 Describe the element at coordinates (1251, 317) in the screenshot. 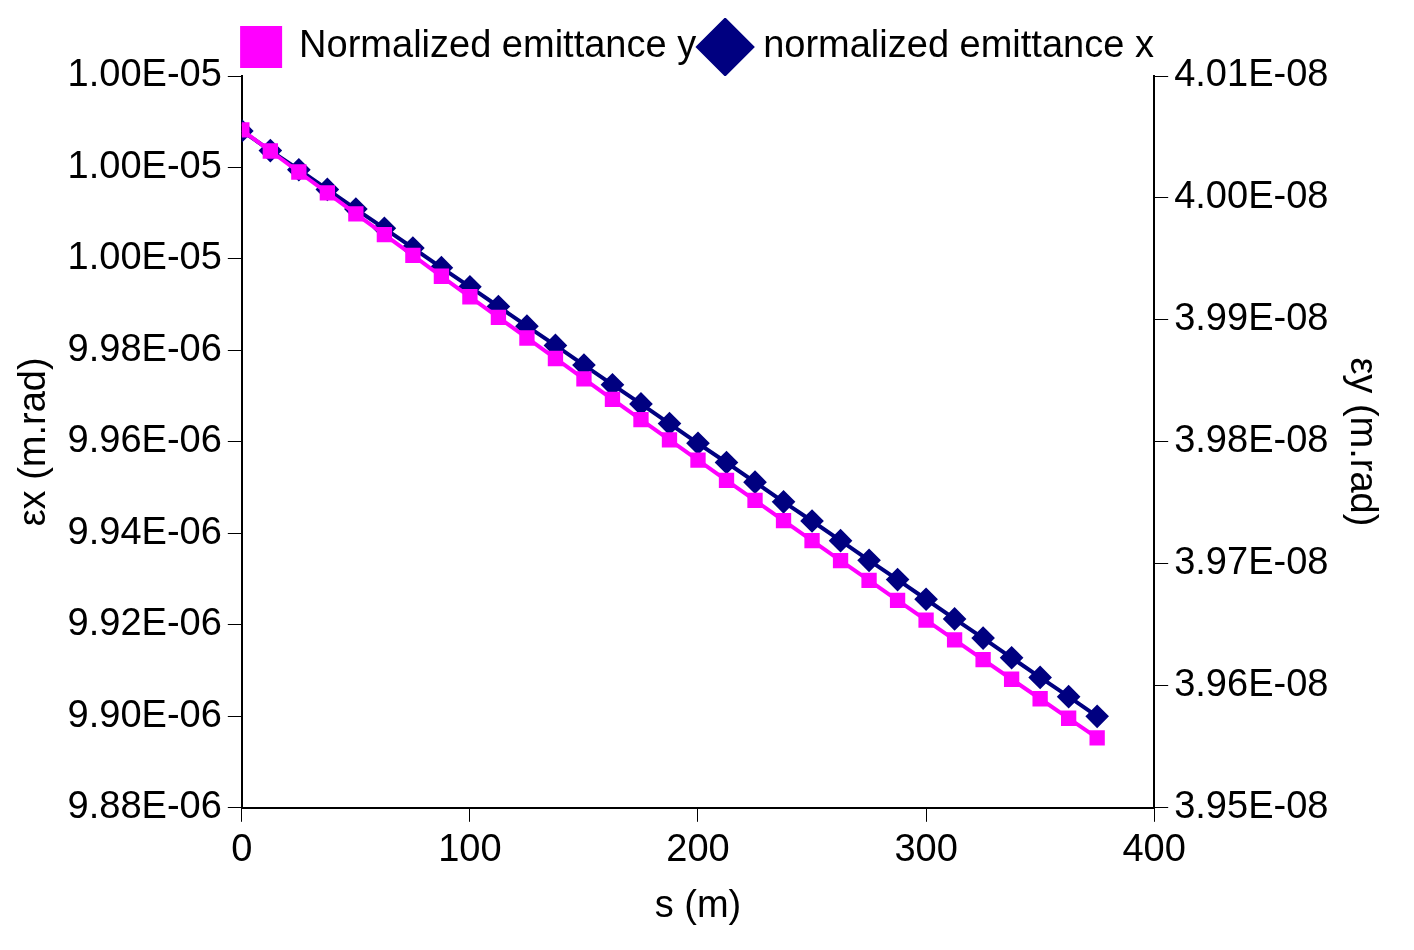

I see `y2-tick-label: 3.99E-08` at that location.